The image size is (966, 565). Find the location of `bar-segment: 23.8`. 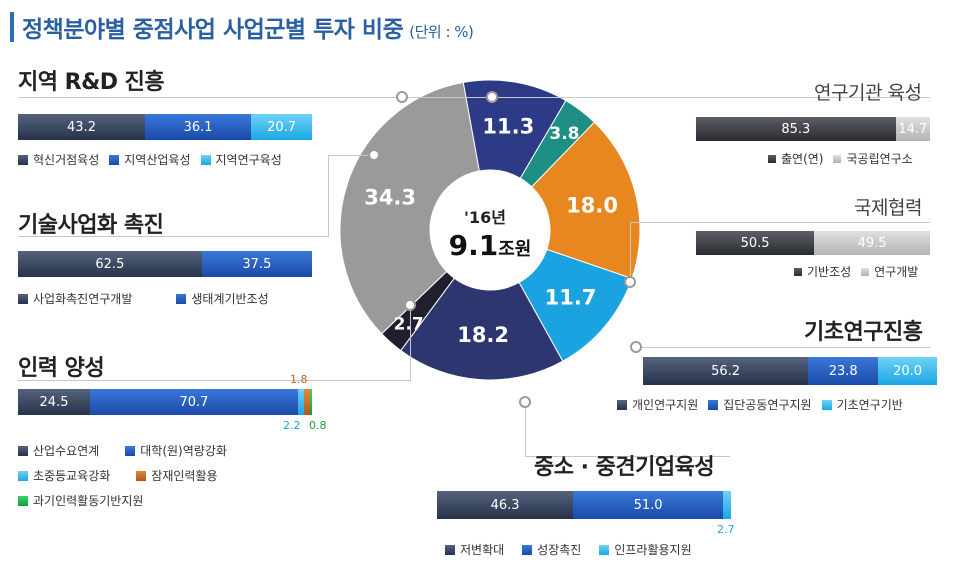

bar-segment: 23.8 is located at coordinates (843, 371).